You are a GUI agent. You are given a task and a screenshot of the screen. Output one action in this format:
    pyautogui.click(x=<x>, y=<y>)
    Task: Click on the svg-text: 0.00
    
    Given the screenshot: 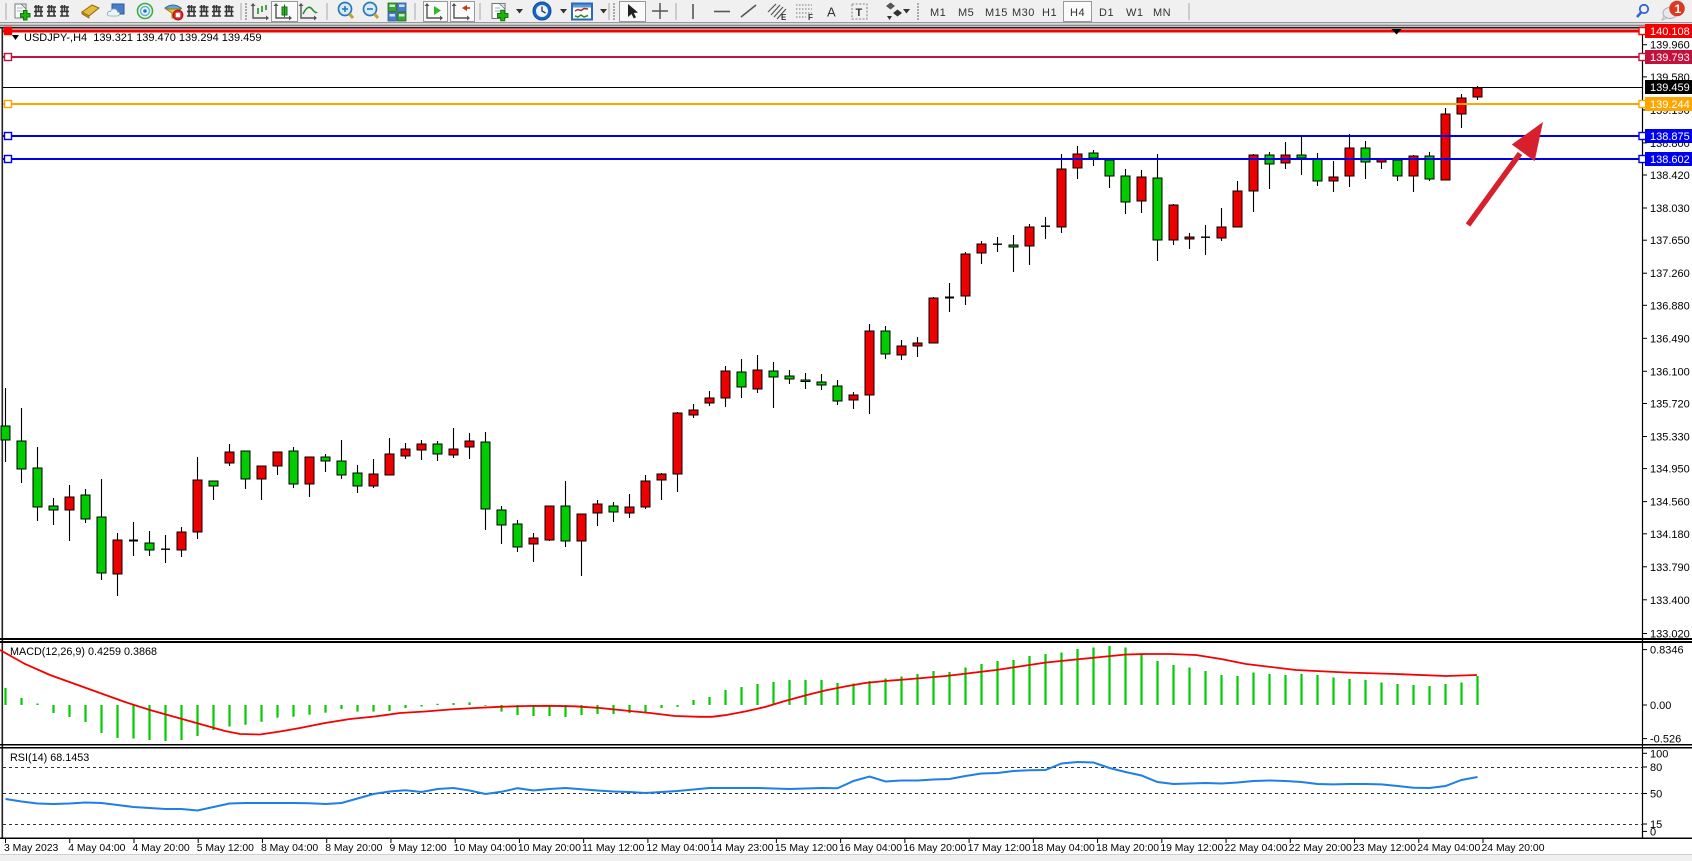 What is the action you would take?
    pyautogui.click(x=1660, y=706)
    